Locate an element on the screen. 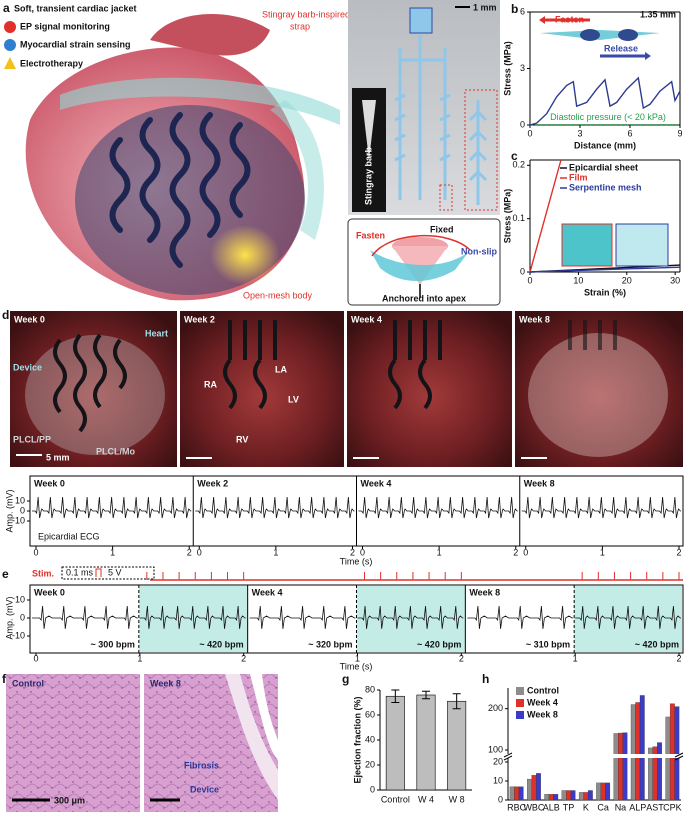  panel-title: Soft, transient cardiac jacket is located at coordinates (75, 8).